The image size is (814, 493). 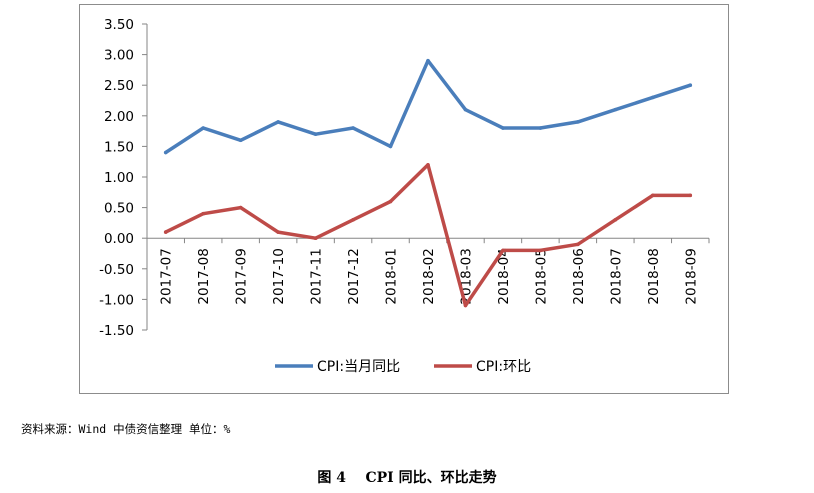 I want to click on y-tick-label: 0.00, so click(x=119, y=239).